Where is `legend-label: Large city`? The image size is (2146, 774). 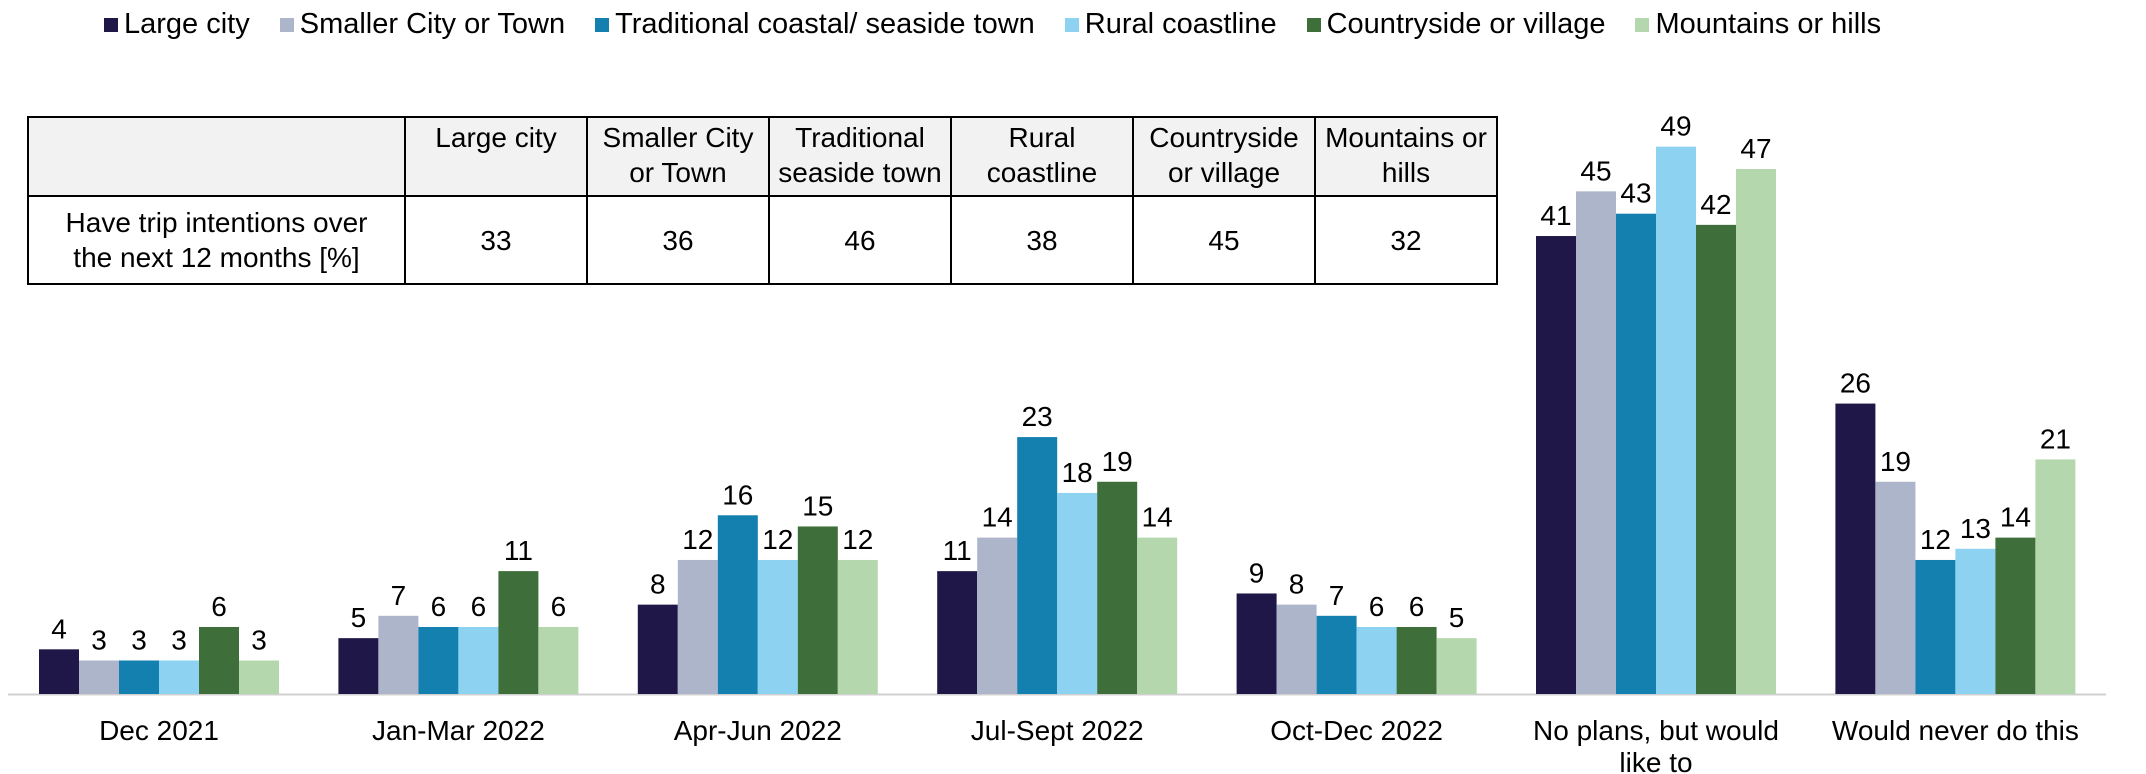 legend-label: Large city is located at coordinates (187, 24).